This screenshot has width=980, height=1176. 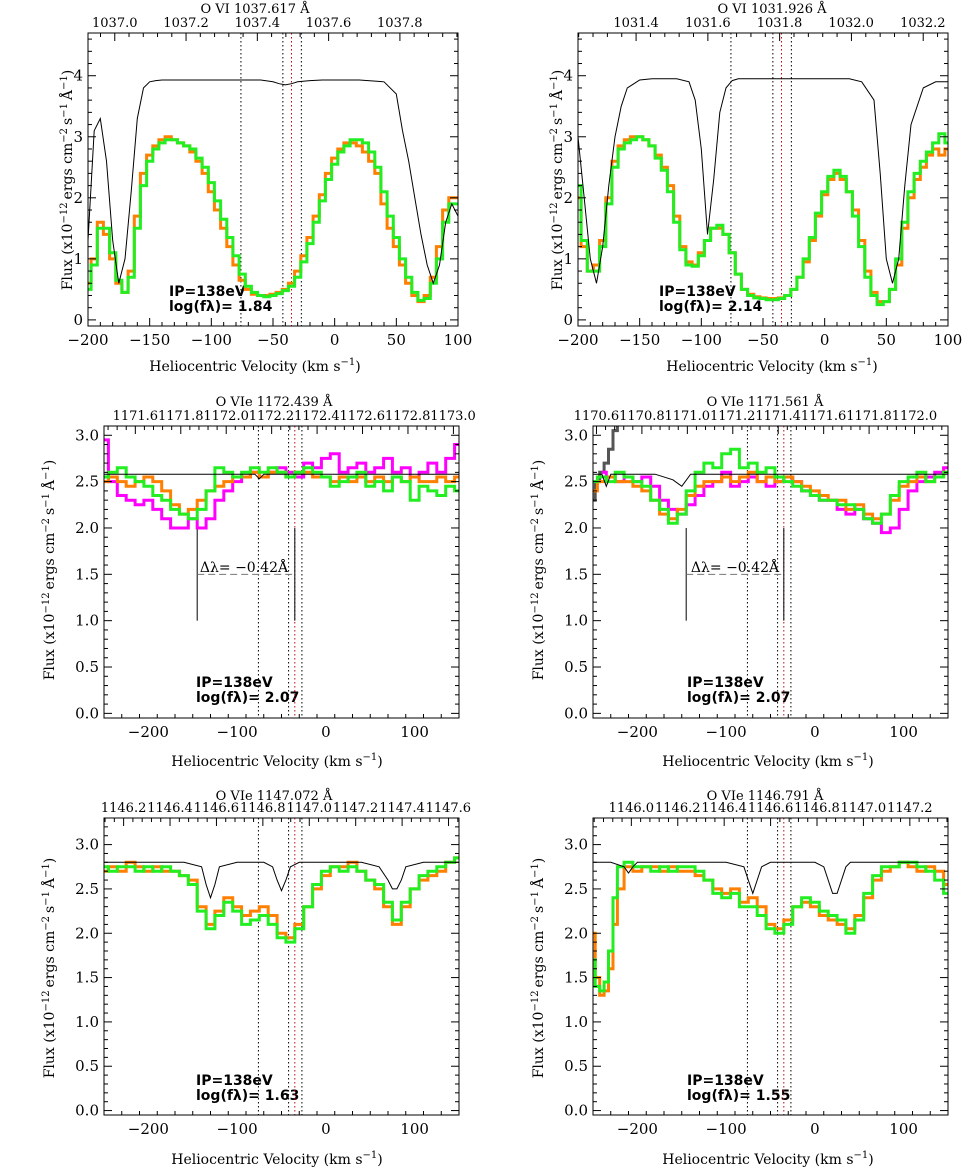 I want to click on top-tick-label: 1037.6, so click(x=329, y=23).